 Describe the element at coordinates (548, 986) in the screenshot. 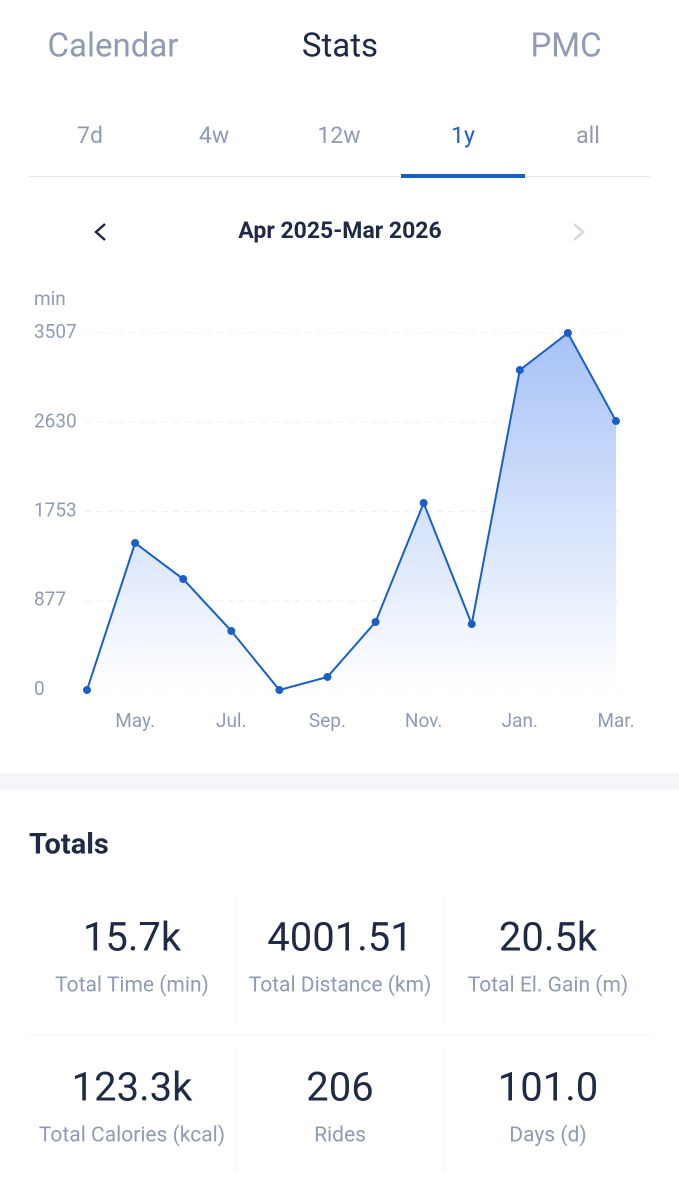

I see `total-label: Total El. Gain (m)` at that location.